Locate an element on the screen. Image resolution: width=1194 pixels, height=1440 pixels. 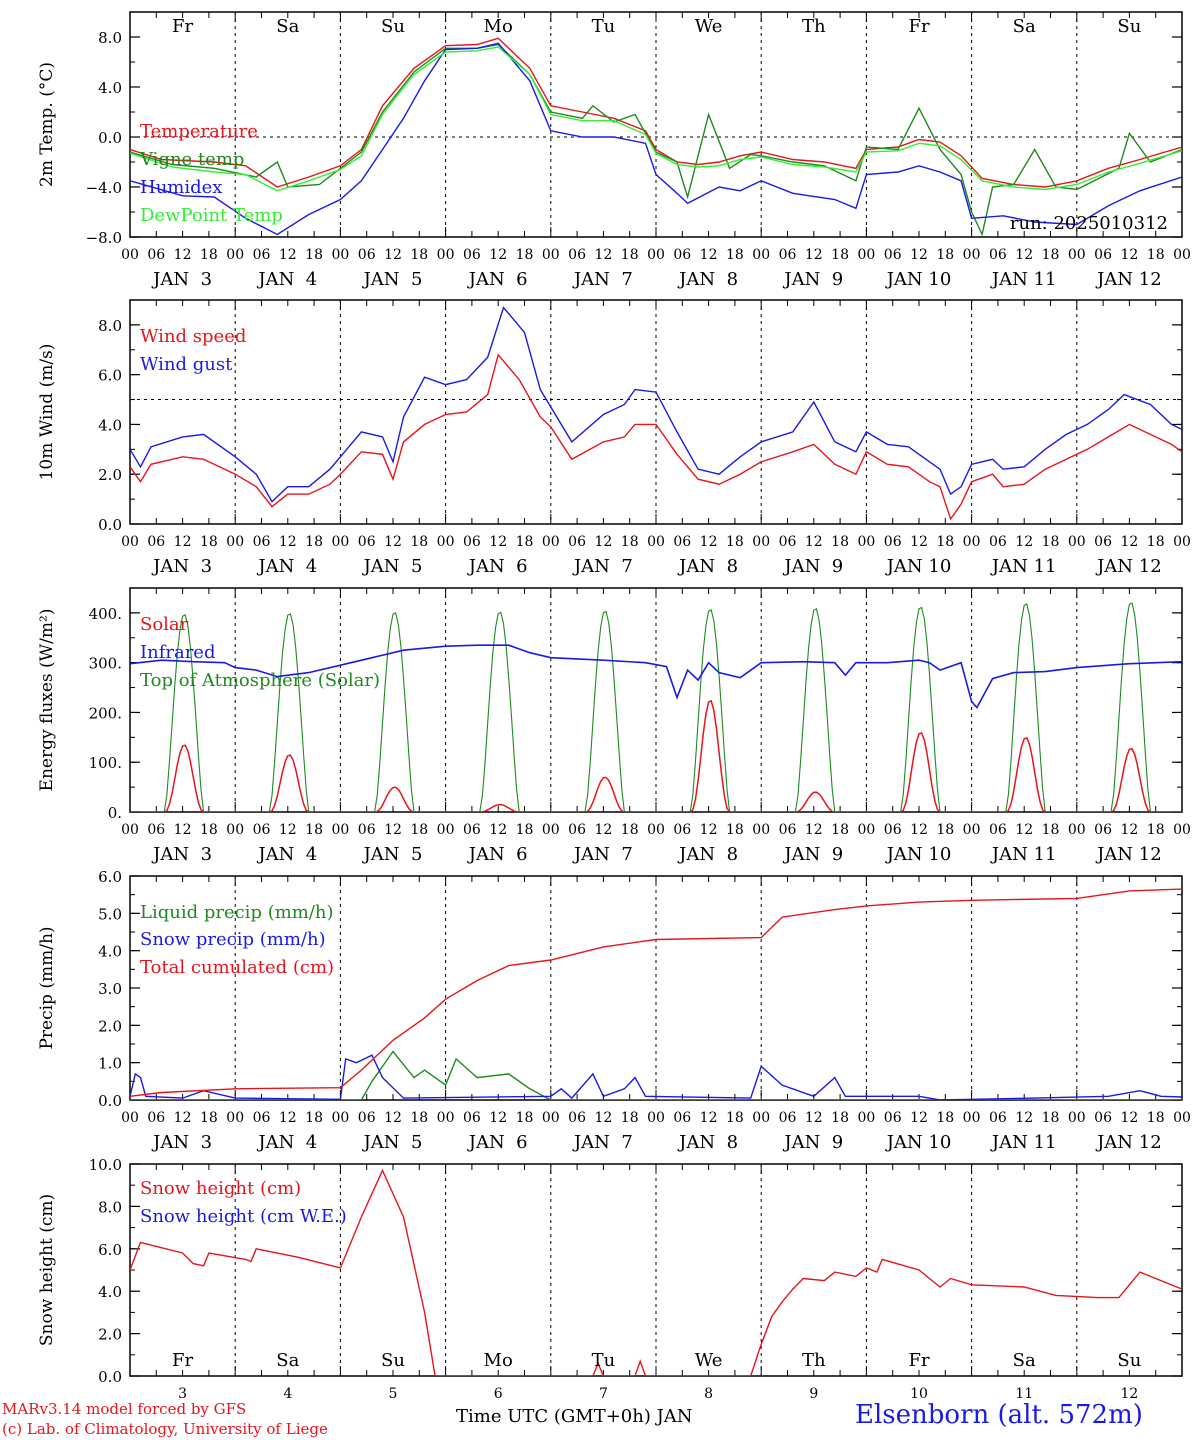
x-date-label: JAN 3 is located at coordinates (181, 1142).